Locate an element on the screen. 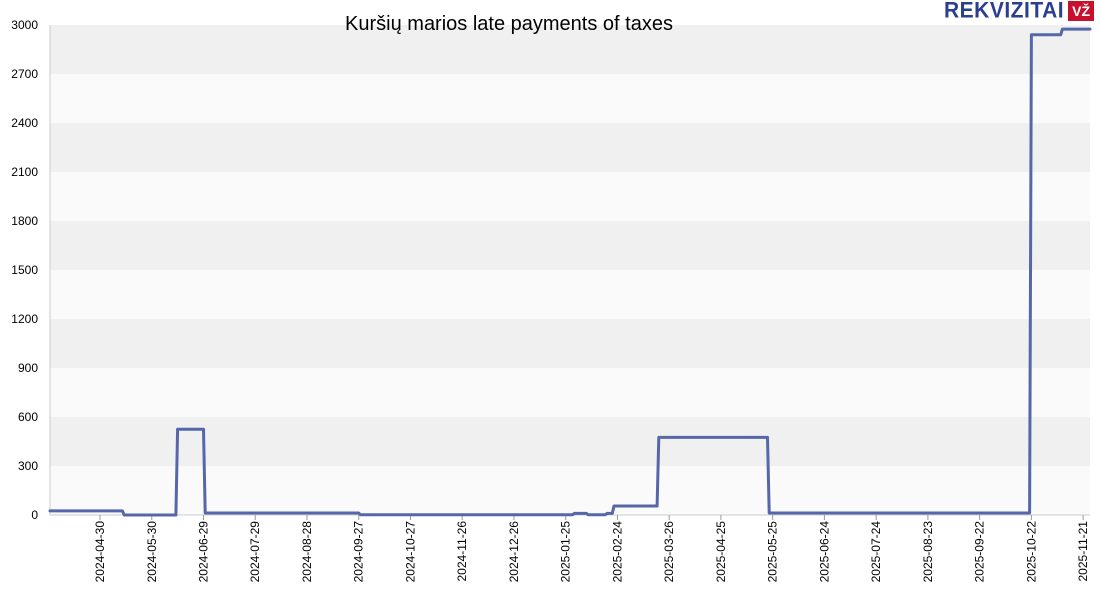 The image size is (1100, 590). y-tick-label: 2100 is located at coordinates (24, 172).